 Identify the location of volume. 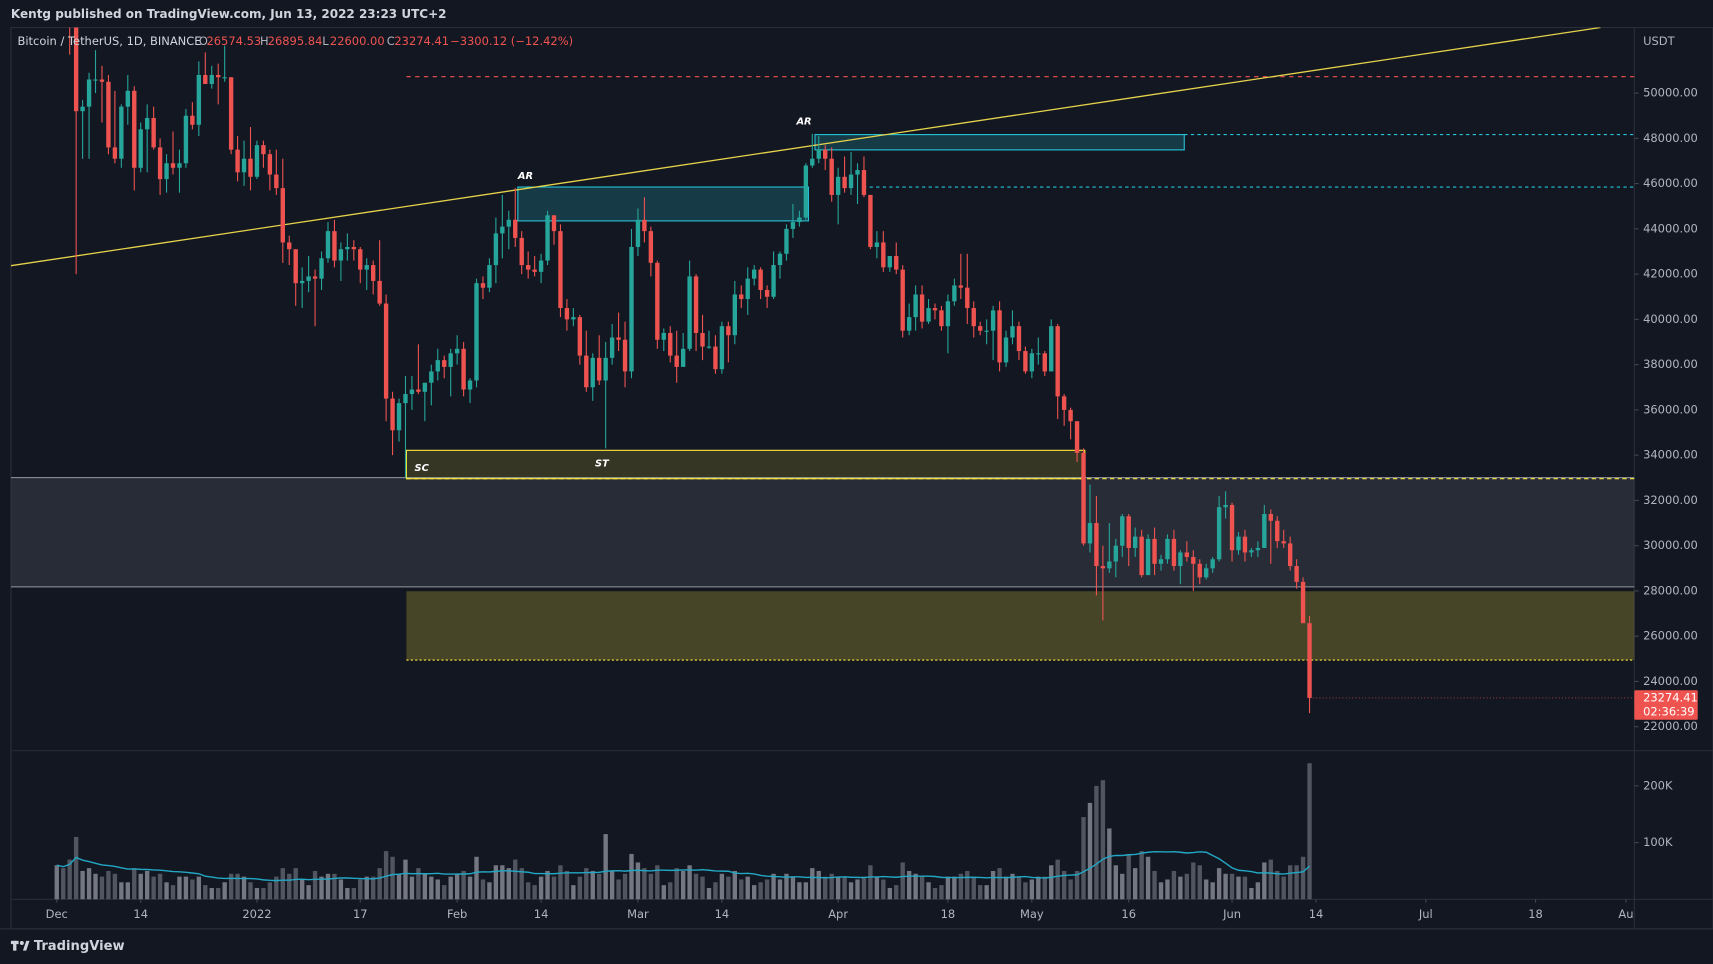
(683, 831).